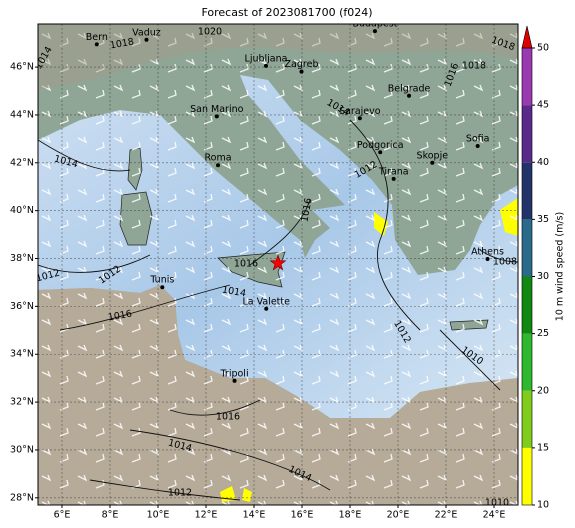 The width and height of the screenshot is (575, 528). What do you see at coordinates (217, 158) in the screenshot?
I see `city-label: Roma` at bounding box center [217, 158].